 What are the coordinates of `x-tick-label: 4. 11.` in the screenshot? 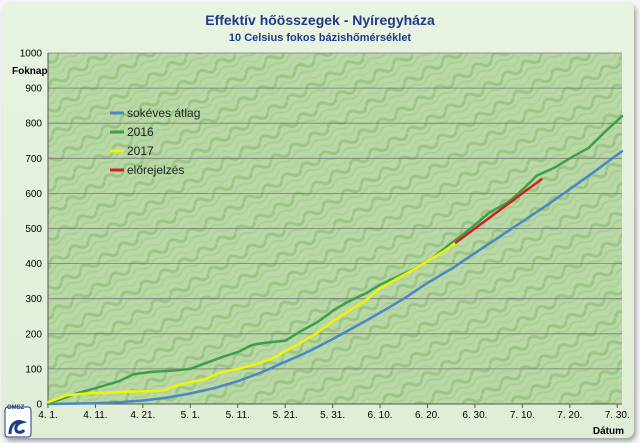 It's located at (95, 415).